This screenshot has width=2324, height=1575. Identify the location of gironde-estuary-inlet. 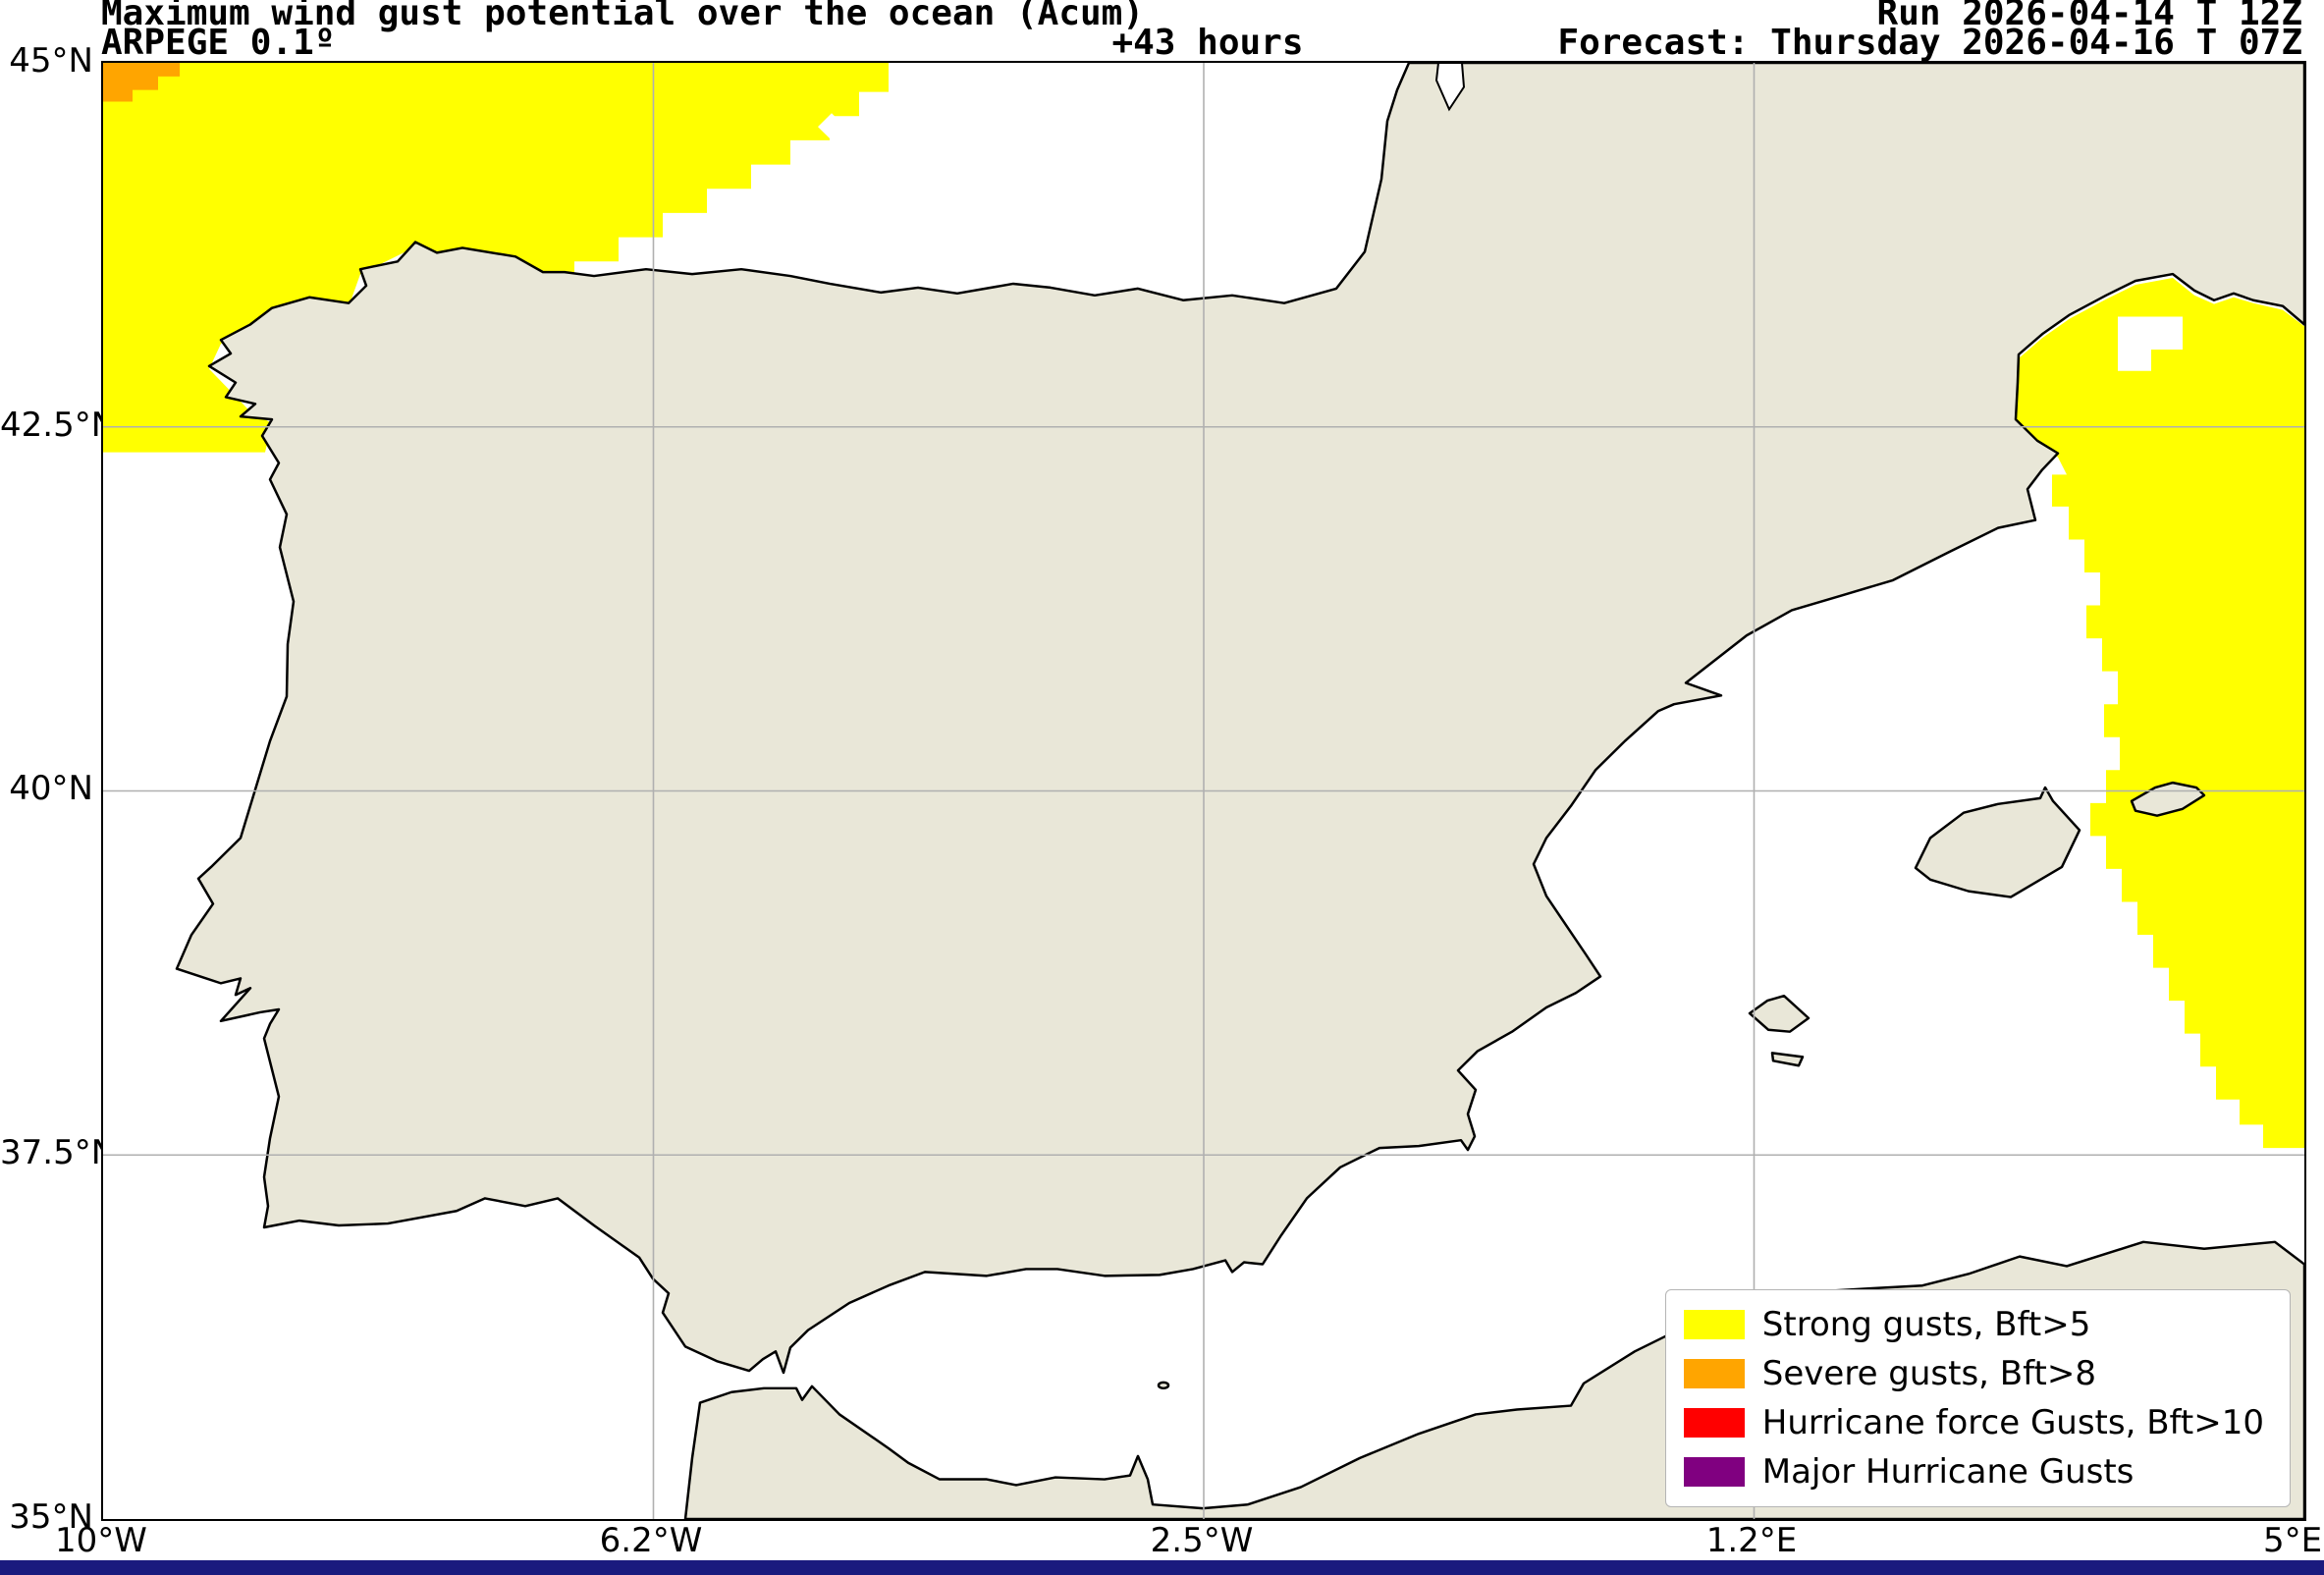
(1450, 87).